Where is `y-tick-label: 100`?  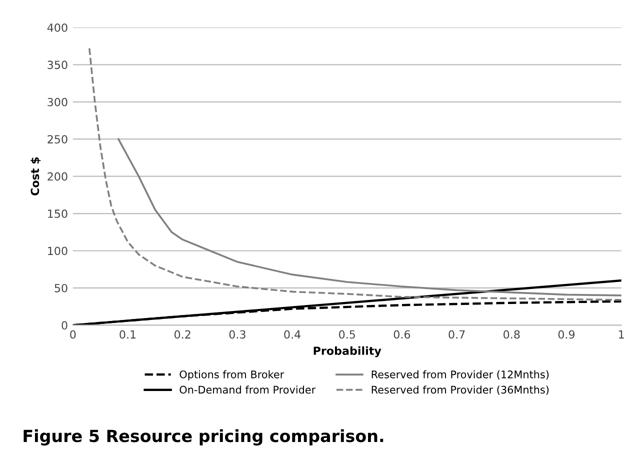 y-tick-label: 100 is located at coordinates (58, 251).